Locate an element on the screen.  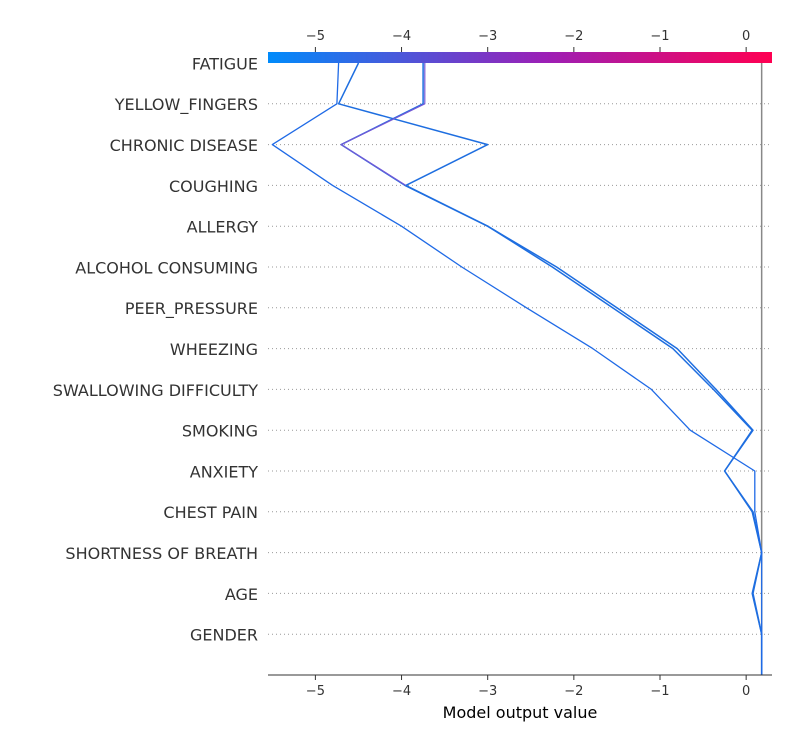
feature-label: YELLOW_FINGERS is located at coordinates (186, 105).